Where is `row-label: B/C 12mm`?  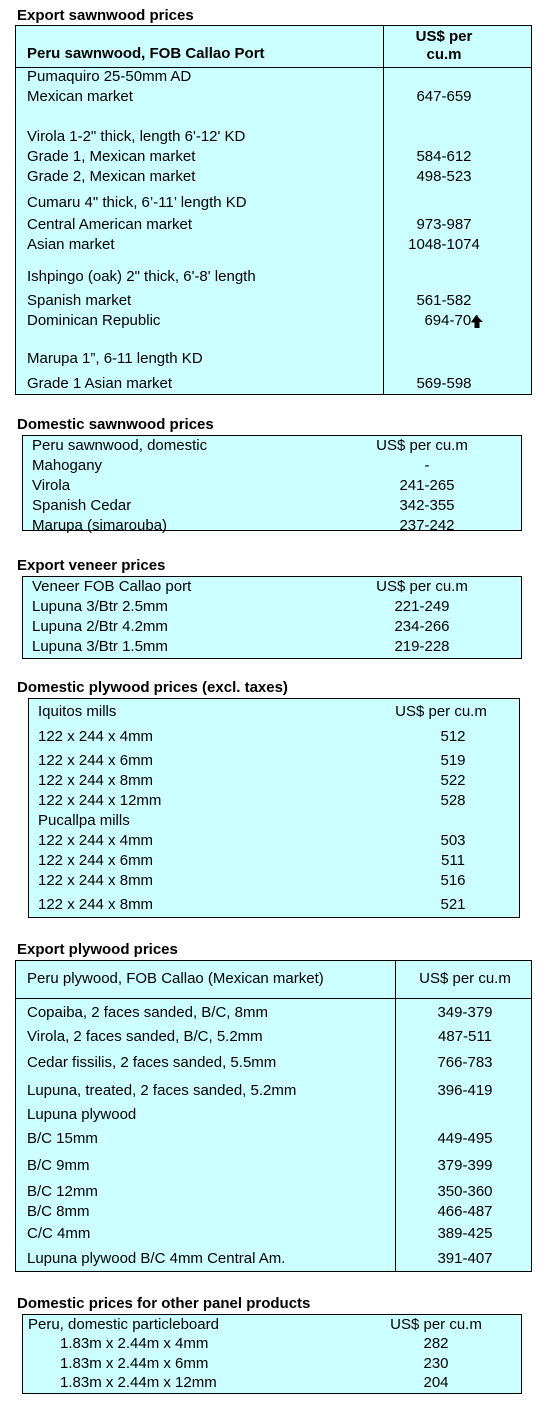
row-label: B/C 12mm is located at coordinates (62, 1191).